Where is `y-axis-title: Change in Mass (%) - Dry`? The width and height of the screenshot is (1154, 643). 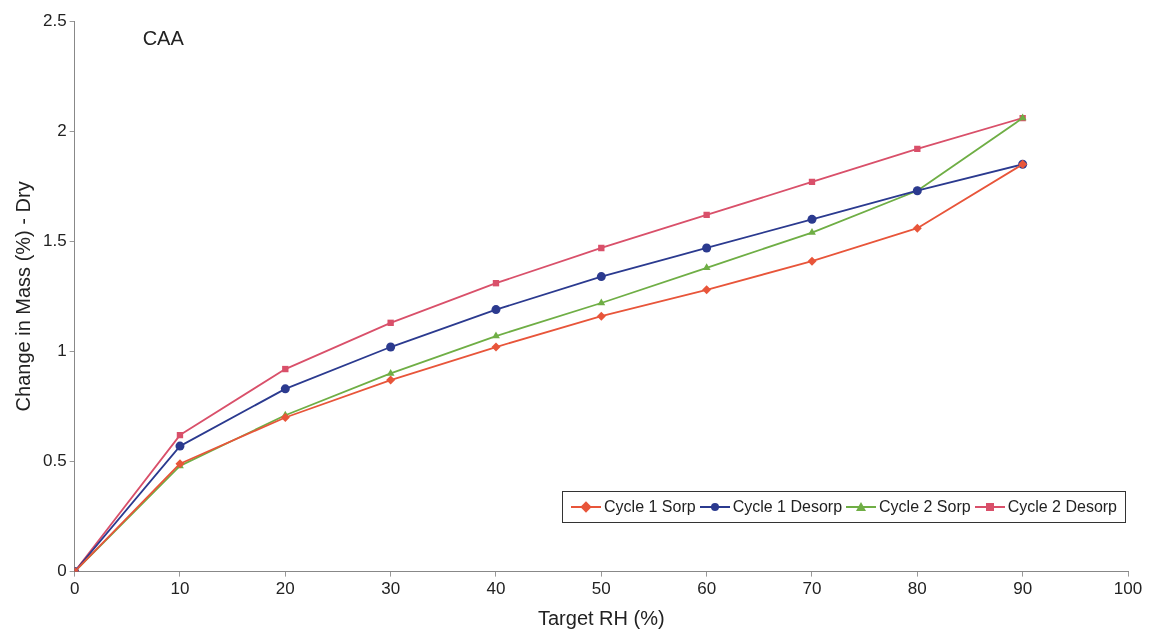 y-axis-title: Change in Mass (%) - Dry is located at coordinates (22, 296).